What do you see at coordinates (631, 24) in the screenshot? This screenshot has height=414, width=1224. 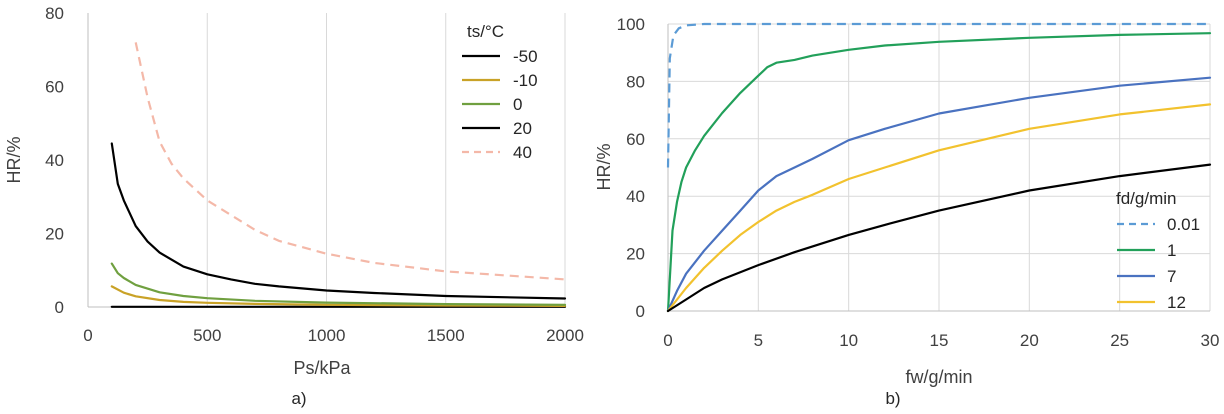 I see `y-tick-label: 100` at bounding box center [631, 24].